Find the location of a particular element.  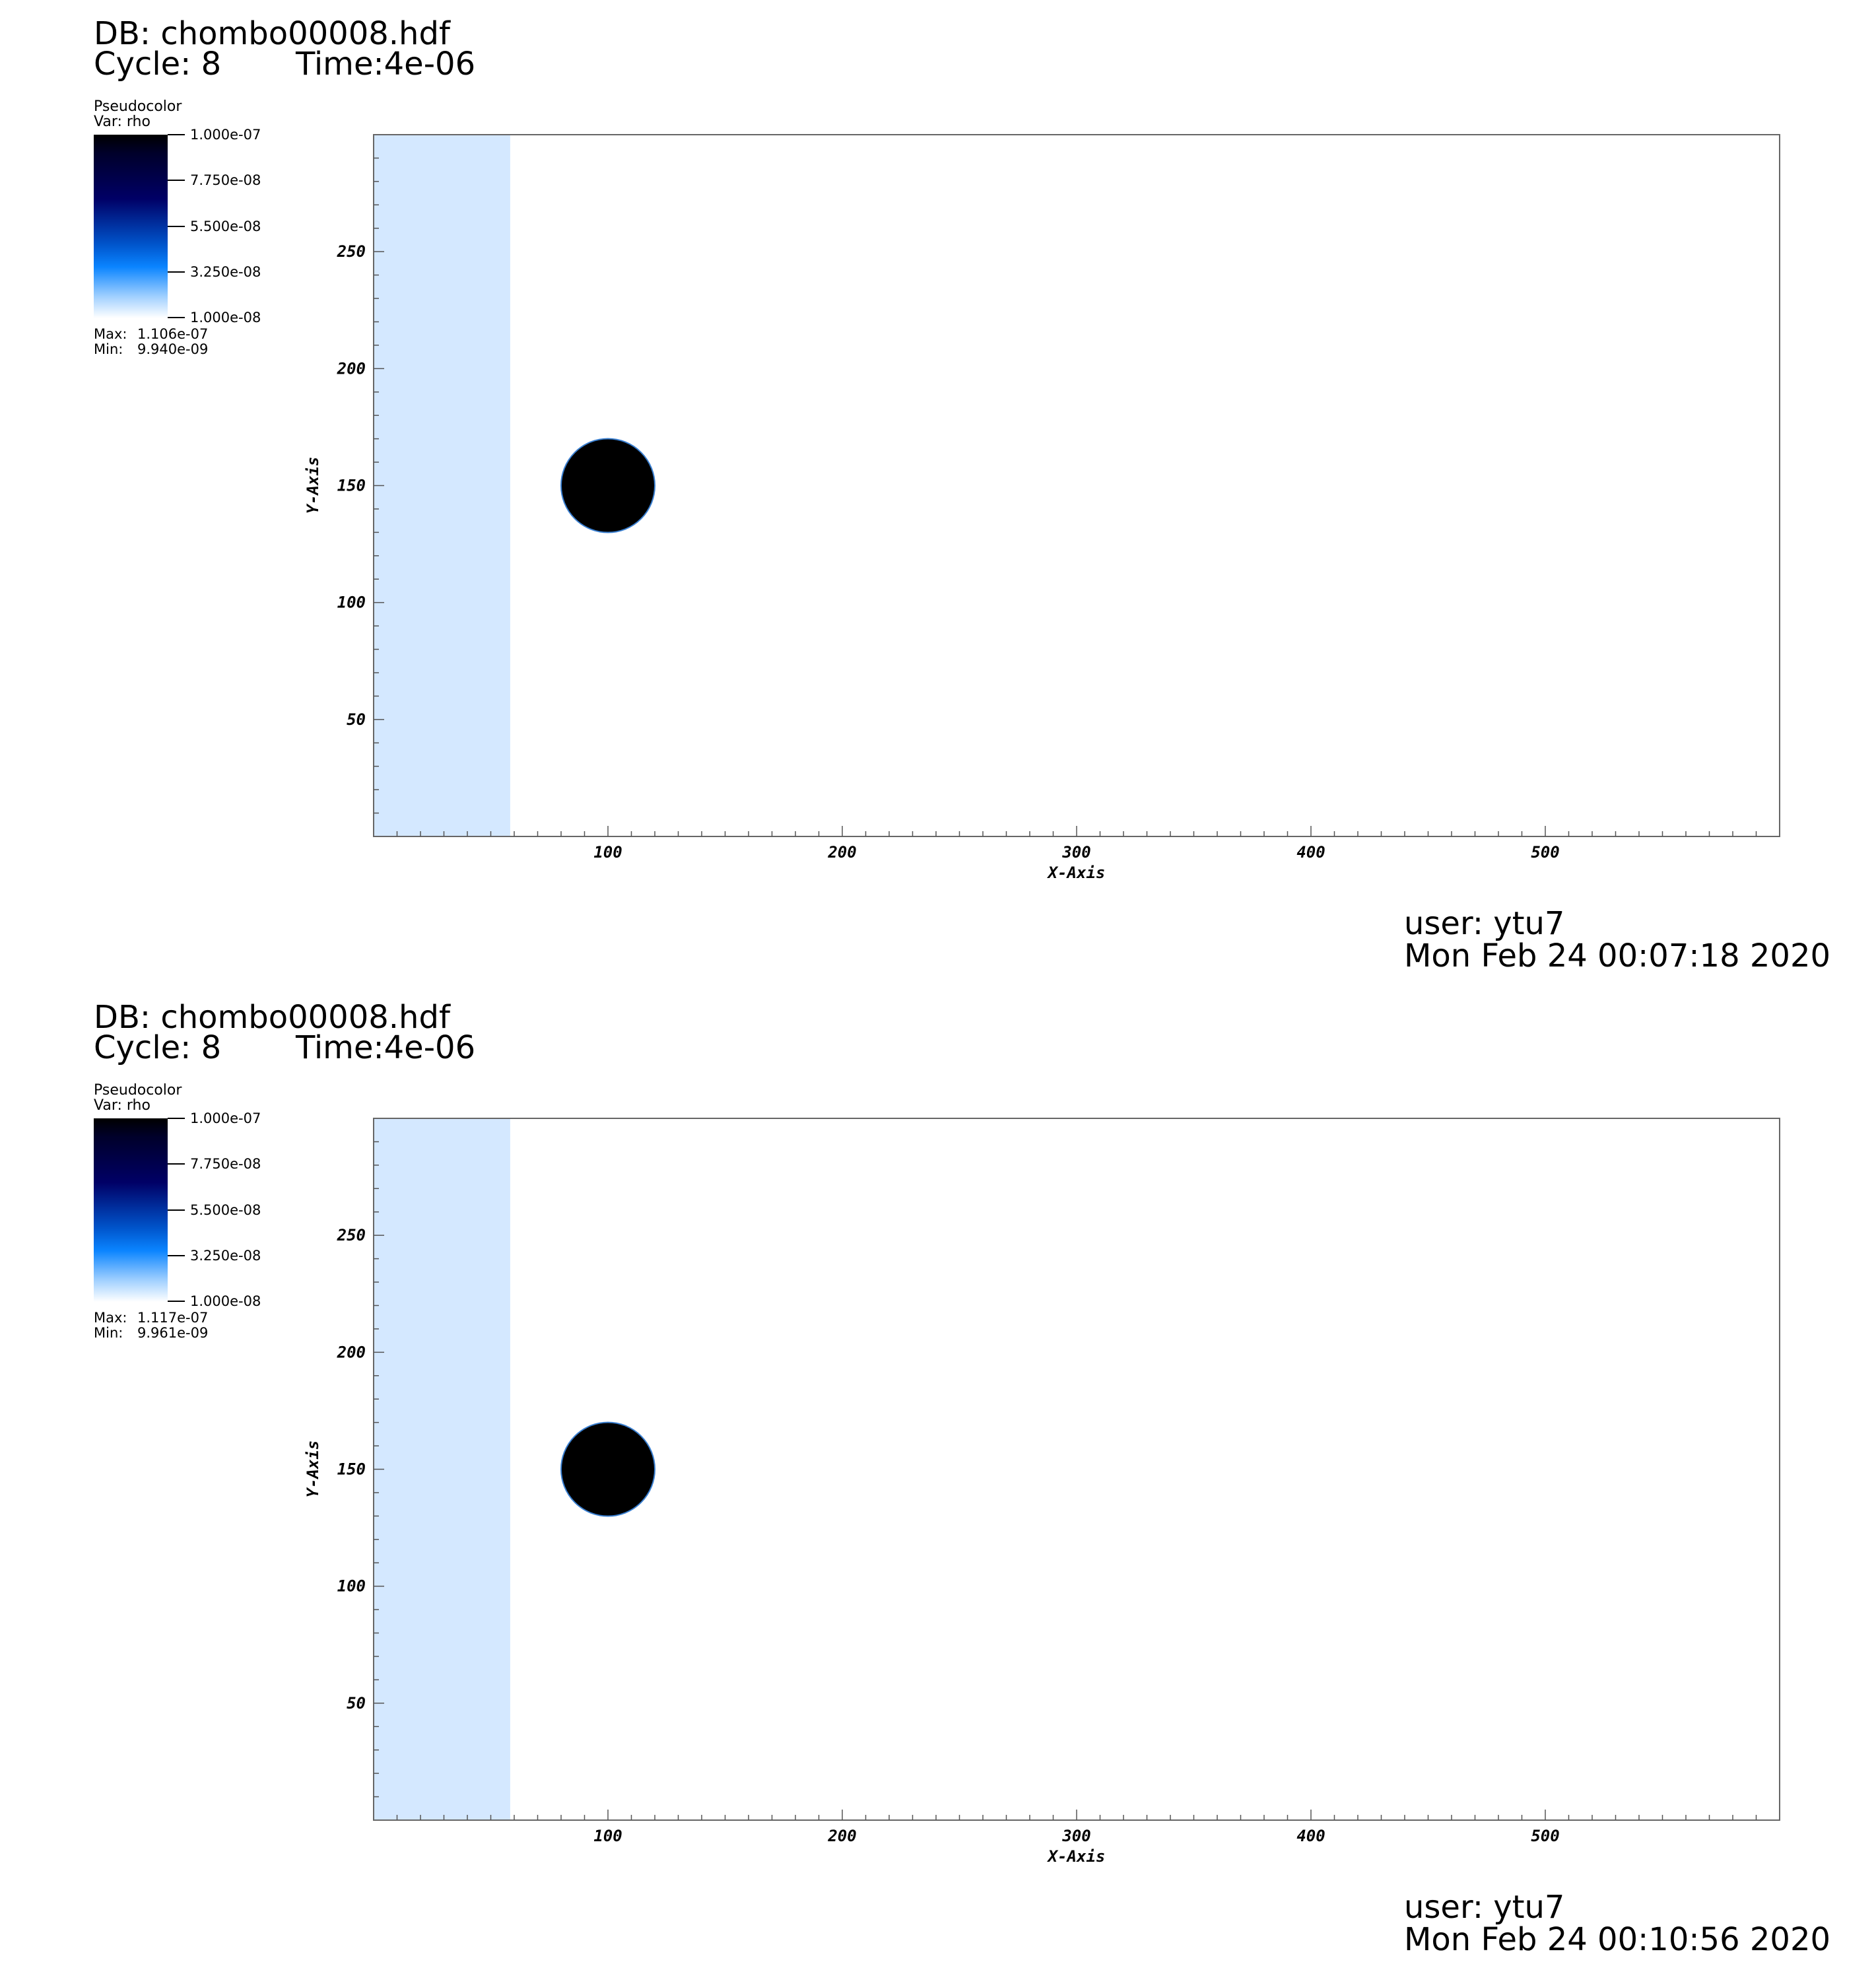

legend-min: Min: 9.940e-09 is located at coordinates (151, 349).